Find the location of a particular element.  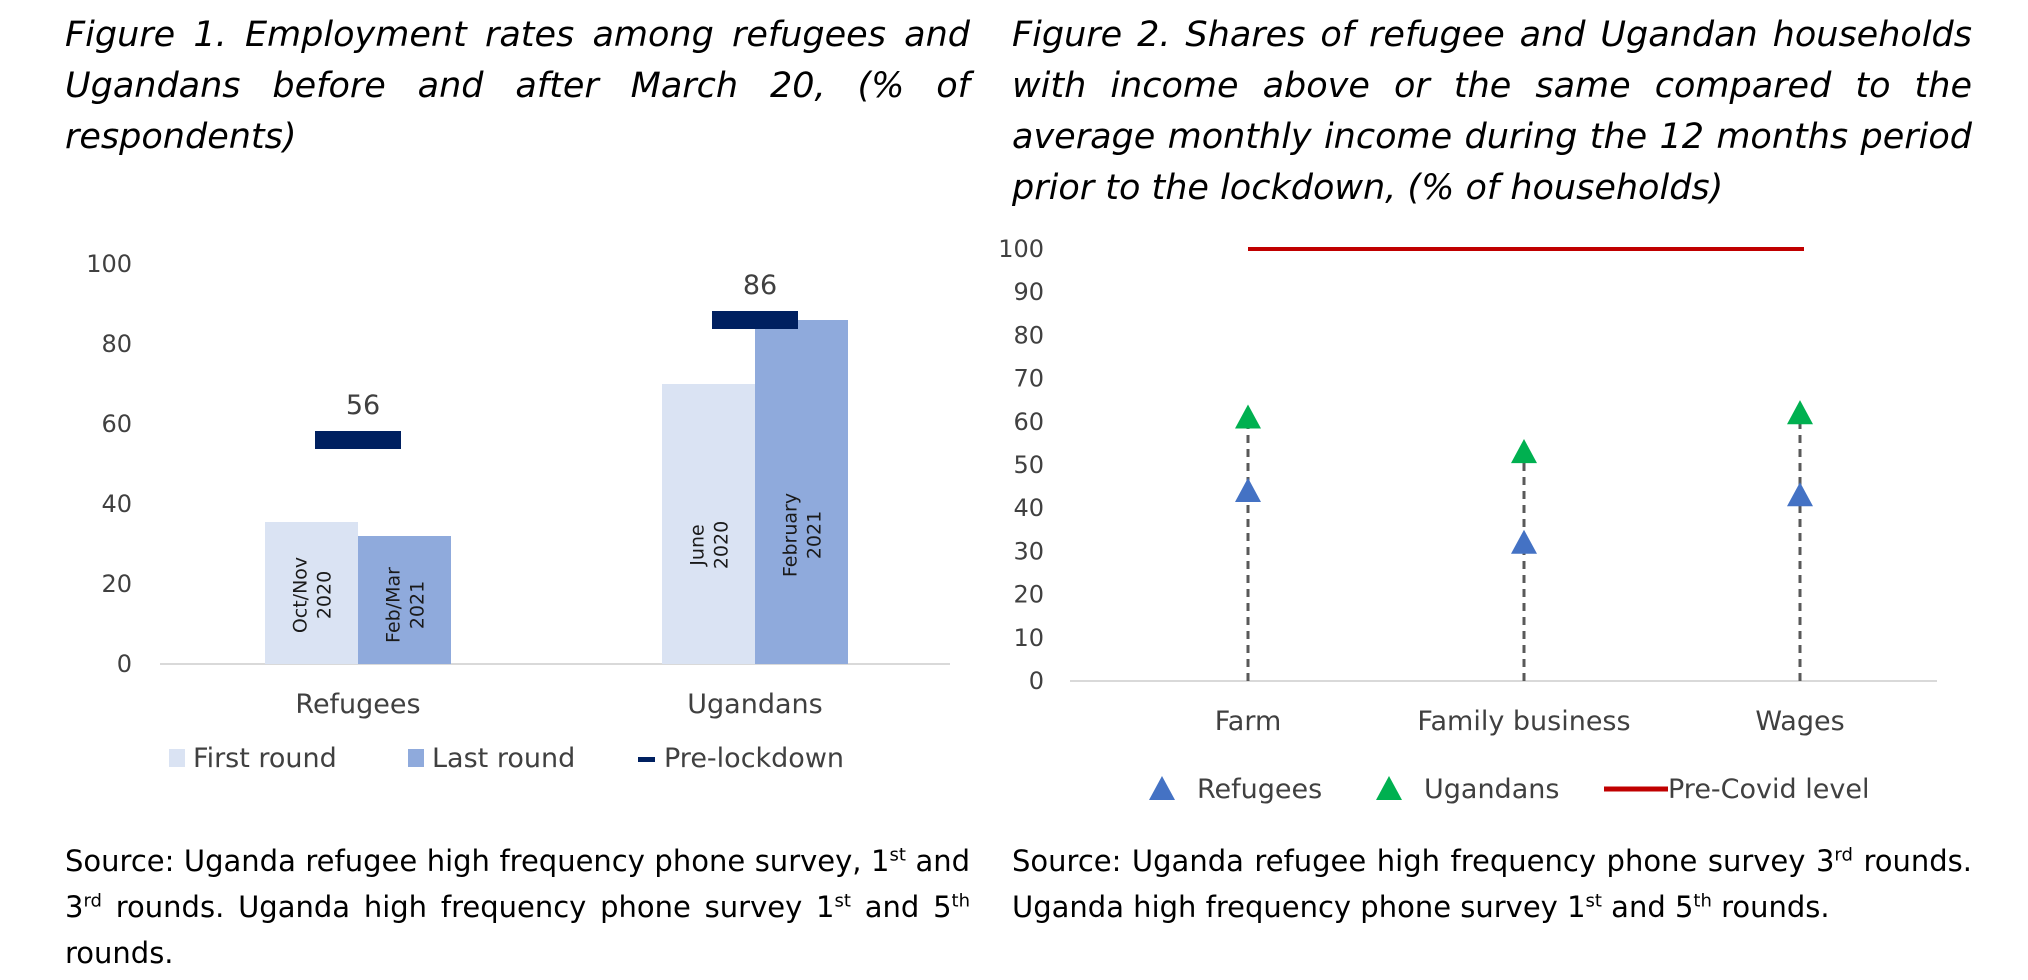

x-category-label: Ugandans is located at coordinates (754, 704).